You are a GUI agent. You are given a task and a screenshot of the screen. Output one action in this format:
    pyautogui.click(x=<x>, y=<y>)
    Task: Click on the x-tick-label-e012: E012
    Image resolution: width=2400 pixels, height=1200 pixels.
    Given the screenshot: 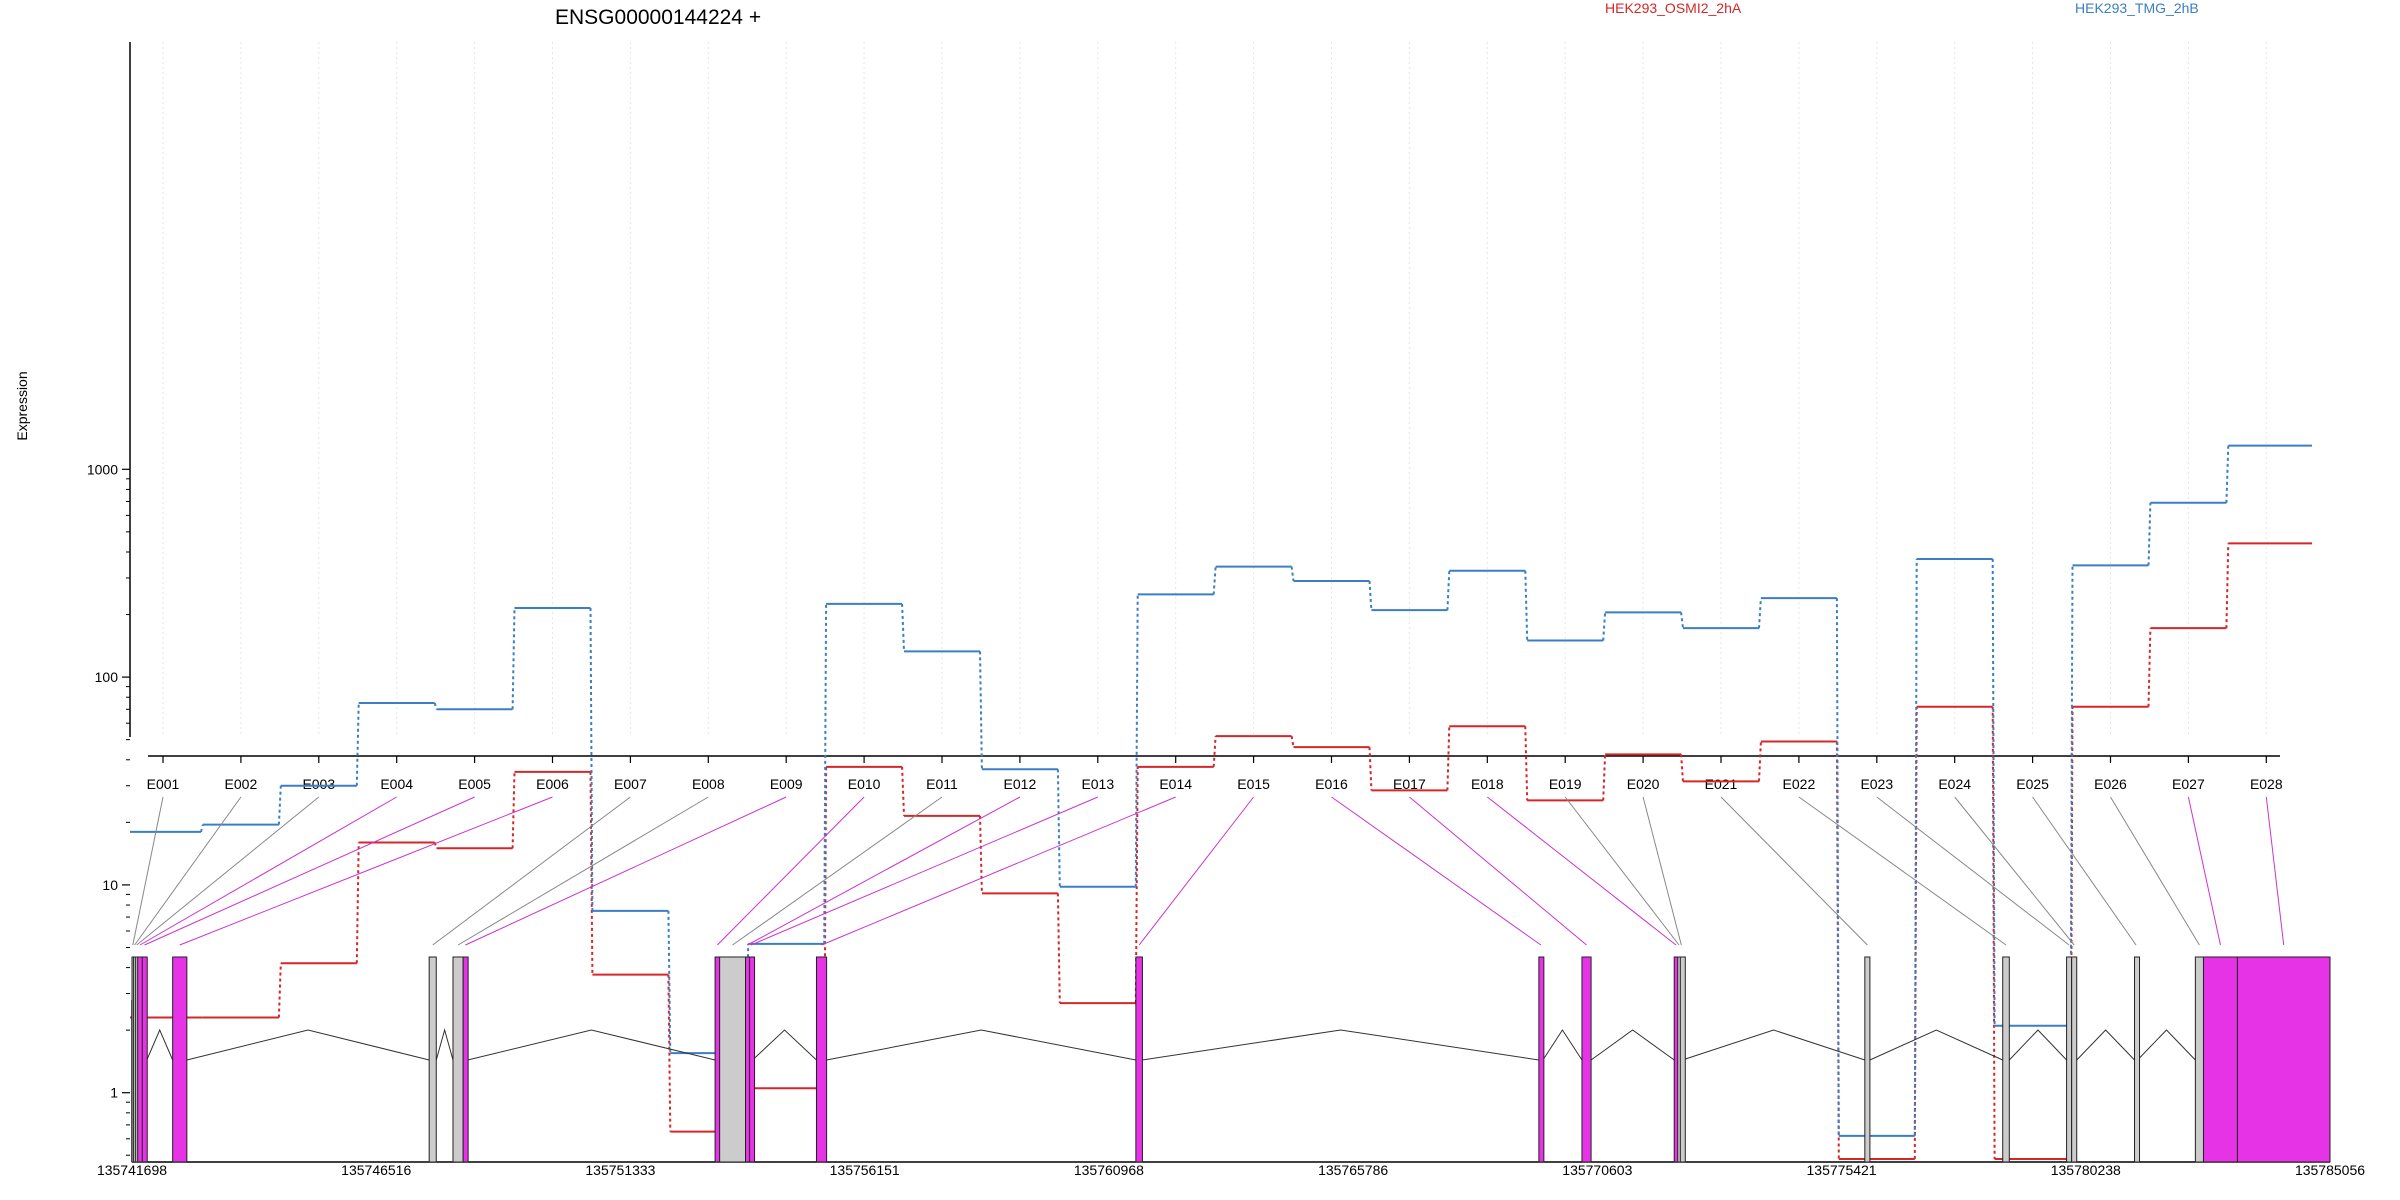 What is the action you would take?
    pyautogui.click(x=1020, y=784)
    